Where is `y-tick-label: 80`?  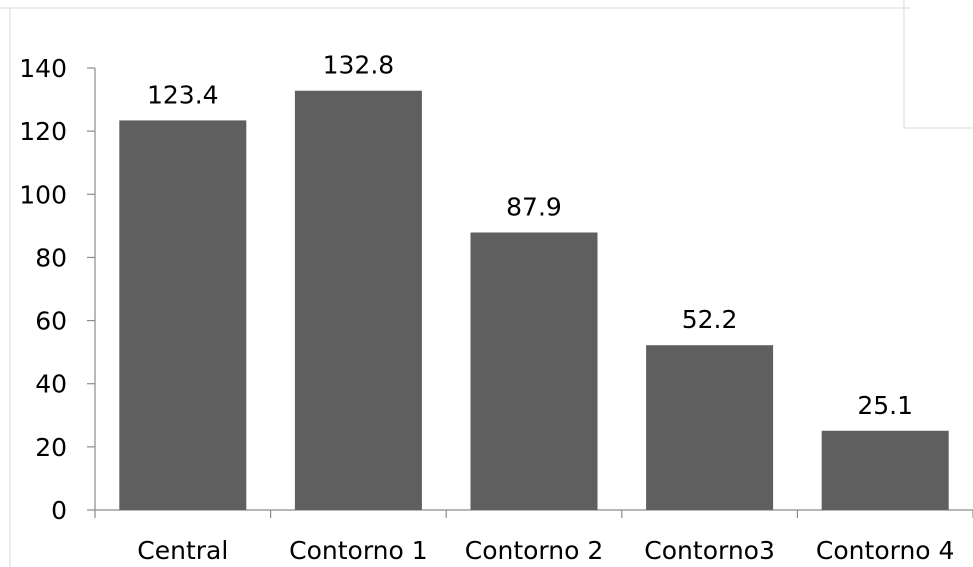 y-tick-label: 80 is located at coordinates (51, 257).